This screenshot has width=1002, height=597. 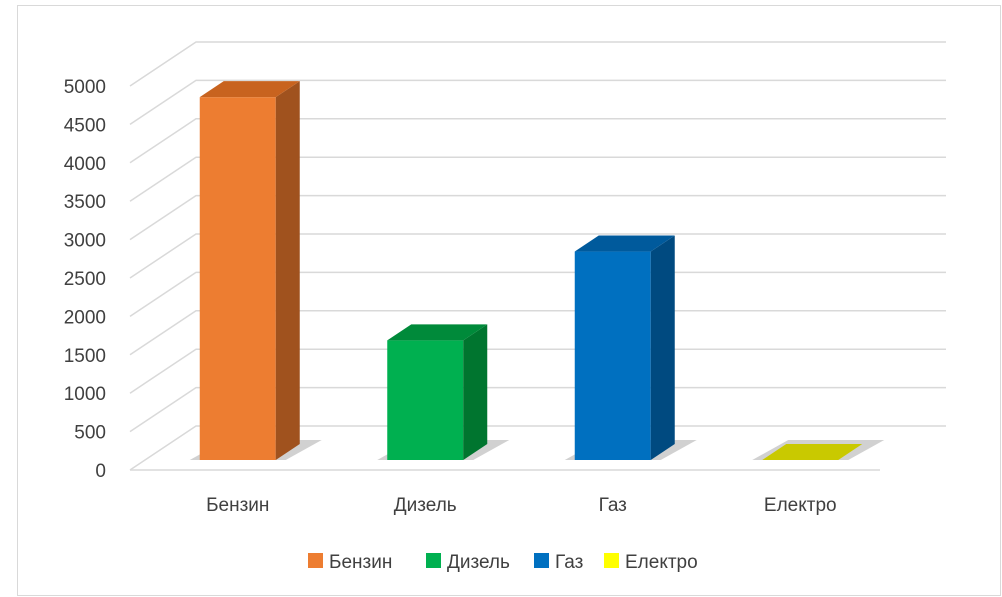 I want to click on legend-label: Дизель, so click(x=478, y=562).